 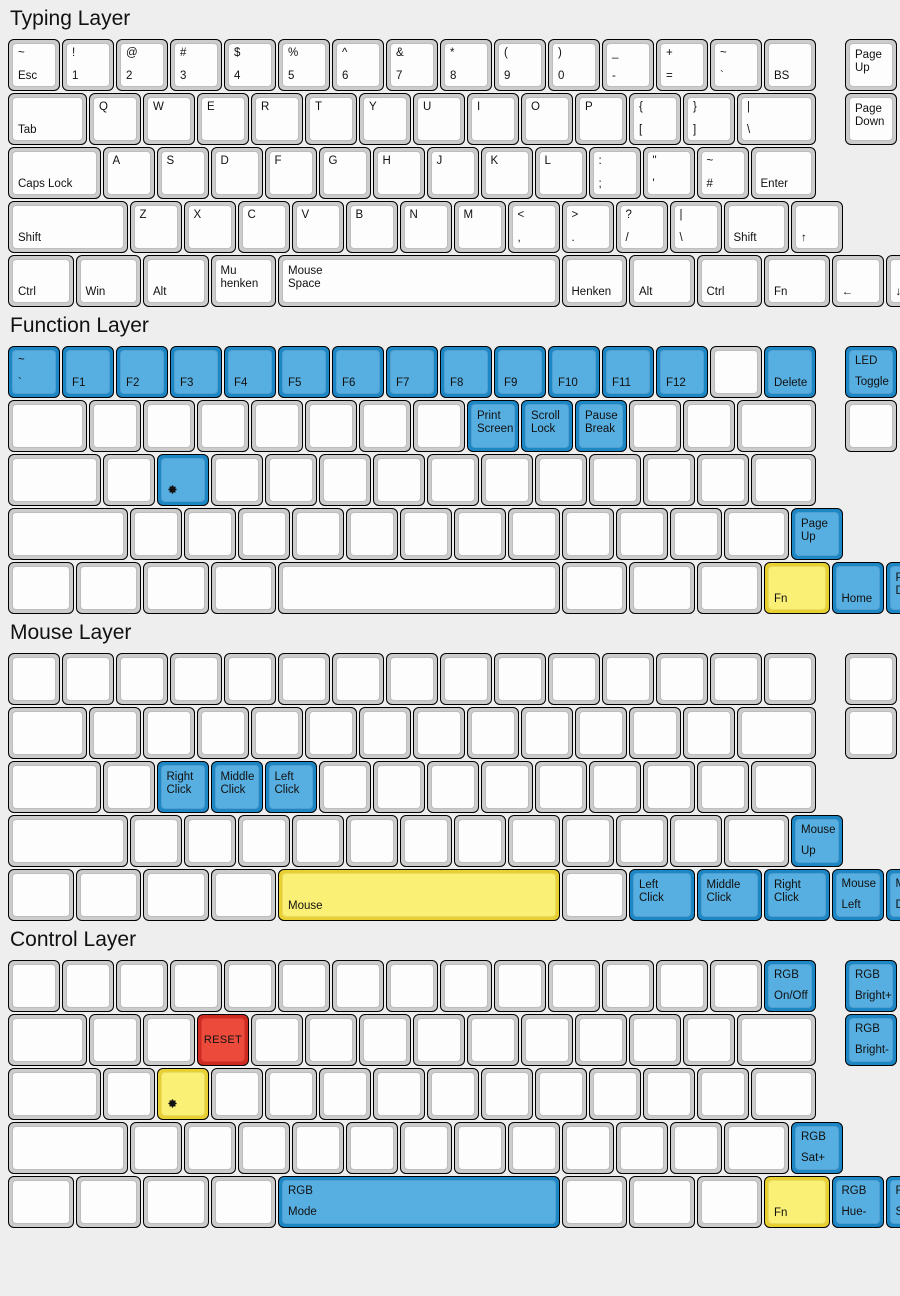 I want to click on key-7: & 7, so click(x=412, y=65).